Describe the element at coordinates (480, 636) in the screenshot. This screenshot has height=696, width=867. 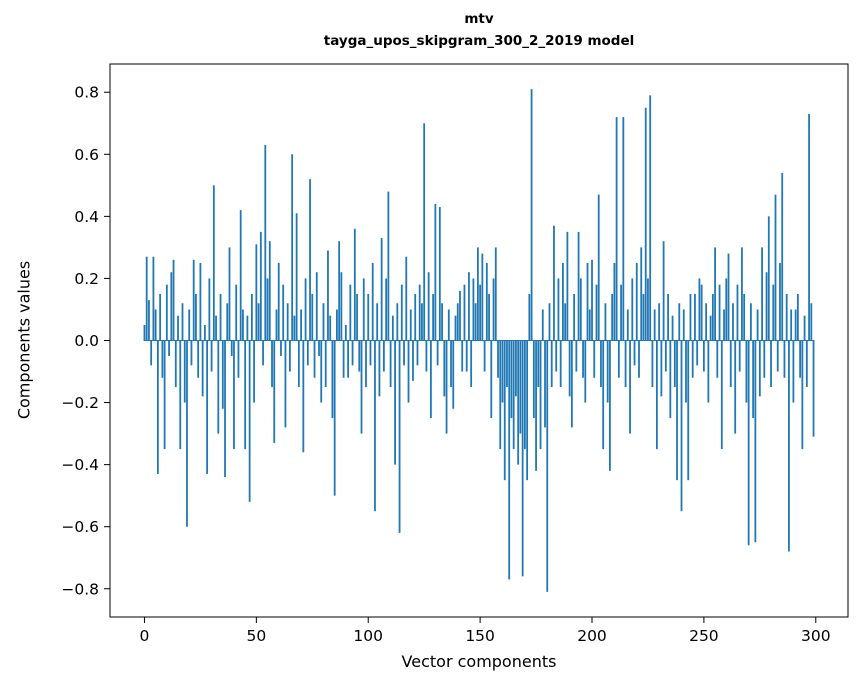
I see `x-tick-label: 150` at that location.